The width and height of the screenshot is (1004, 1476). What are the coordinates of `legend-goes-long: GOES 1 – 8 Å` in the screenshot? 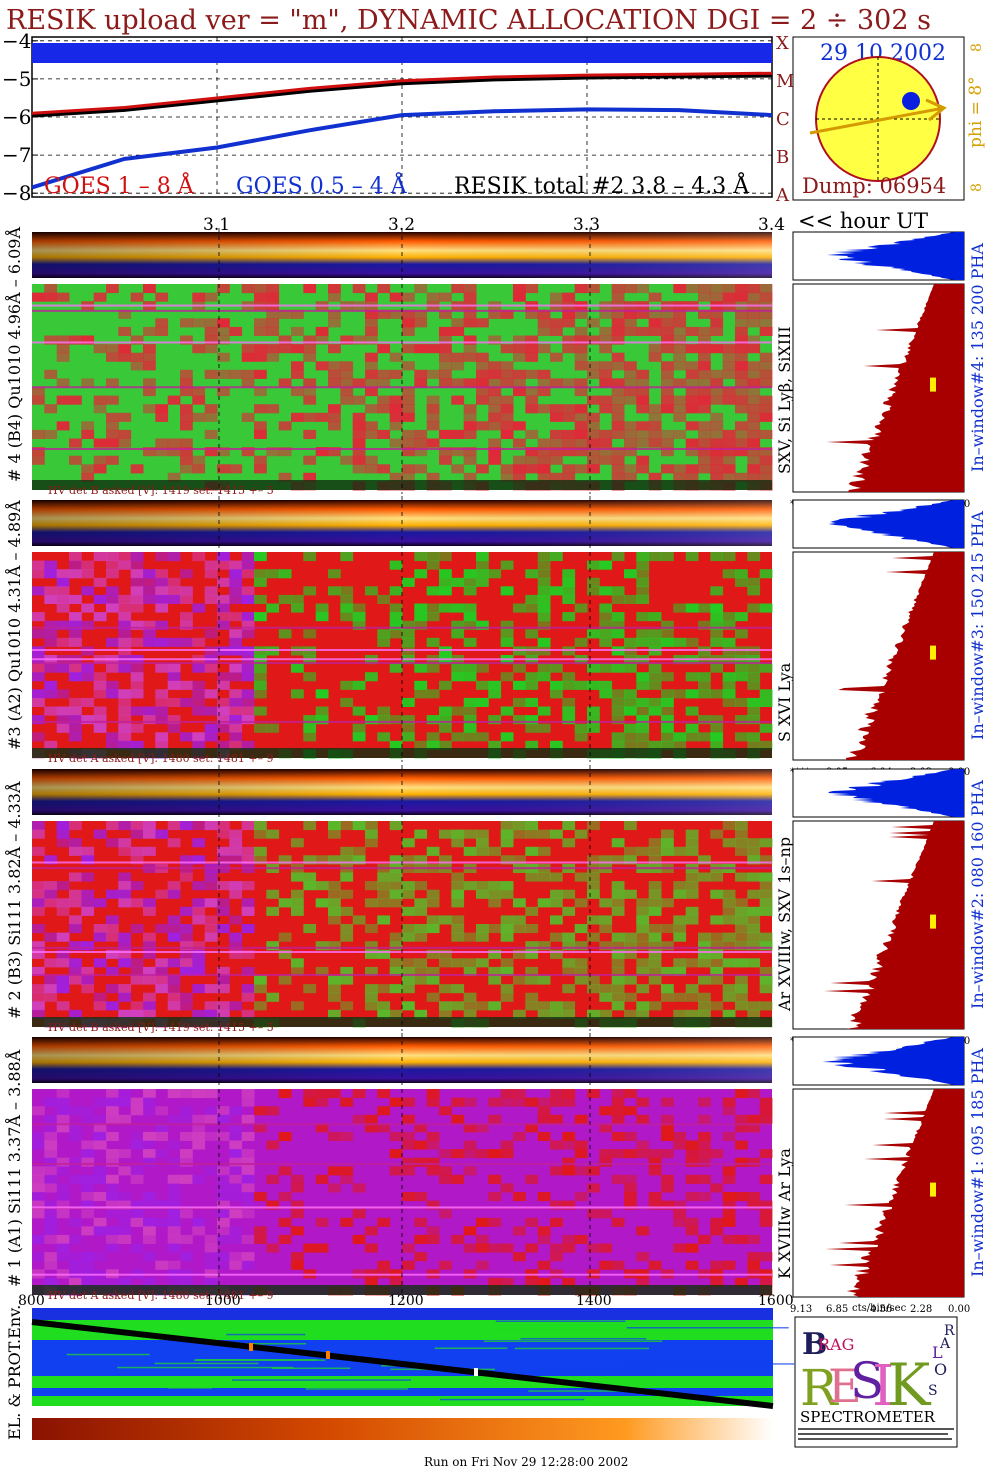 It's located at (119, 185).